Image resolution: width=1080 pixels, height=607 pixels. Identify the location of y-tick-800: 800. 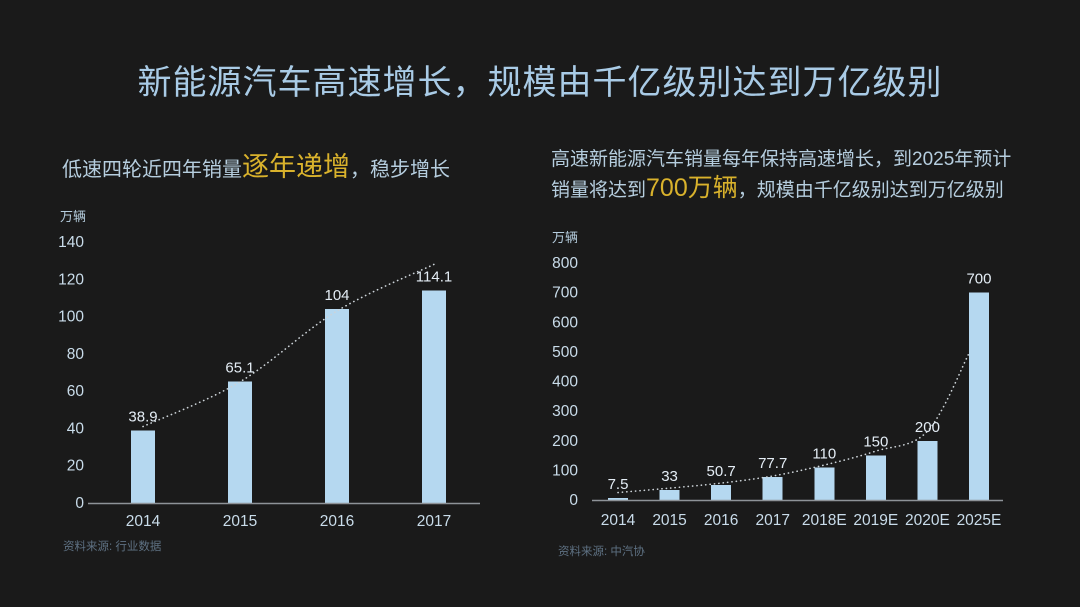
(565, 263).